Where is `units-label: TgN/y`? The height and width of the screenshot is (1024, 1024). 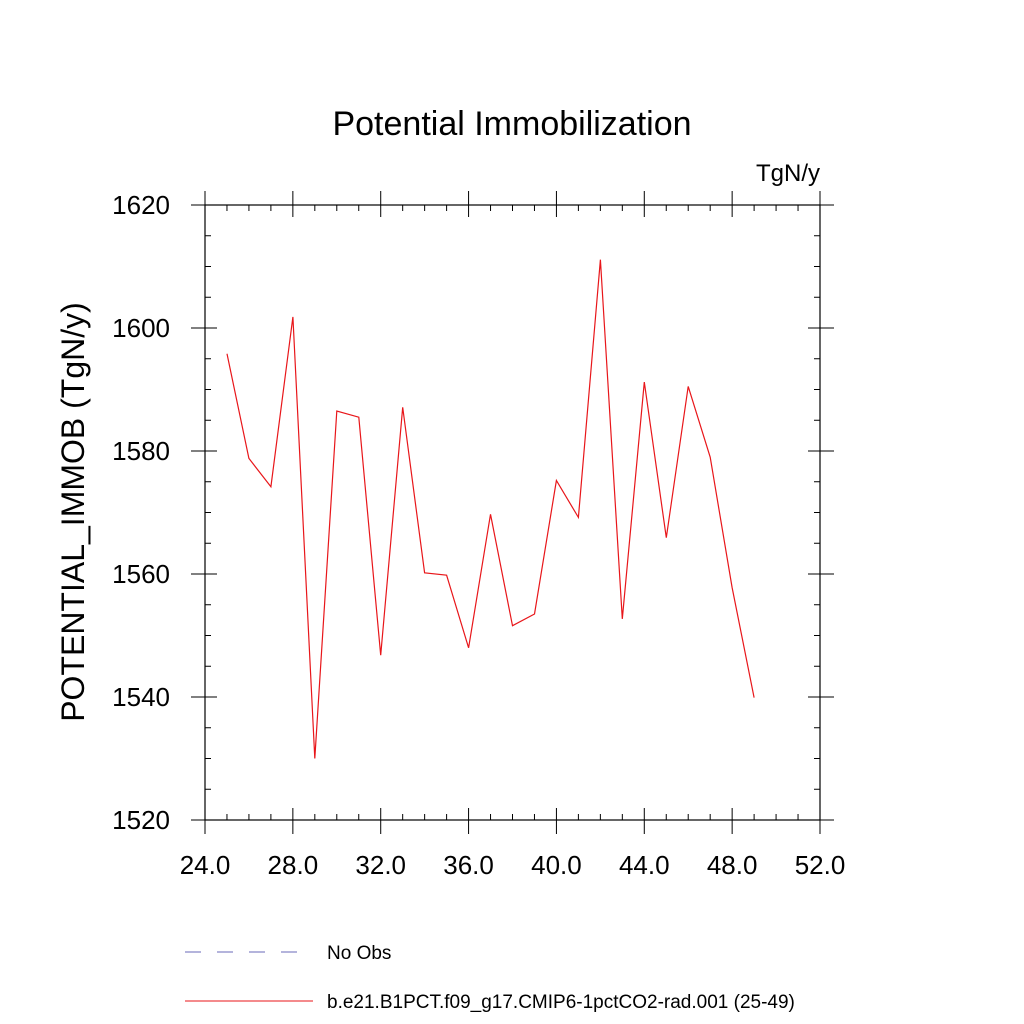 units-label: TgN/y is located at coordinates (788, 173).